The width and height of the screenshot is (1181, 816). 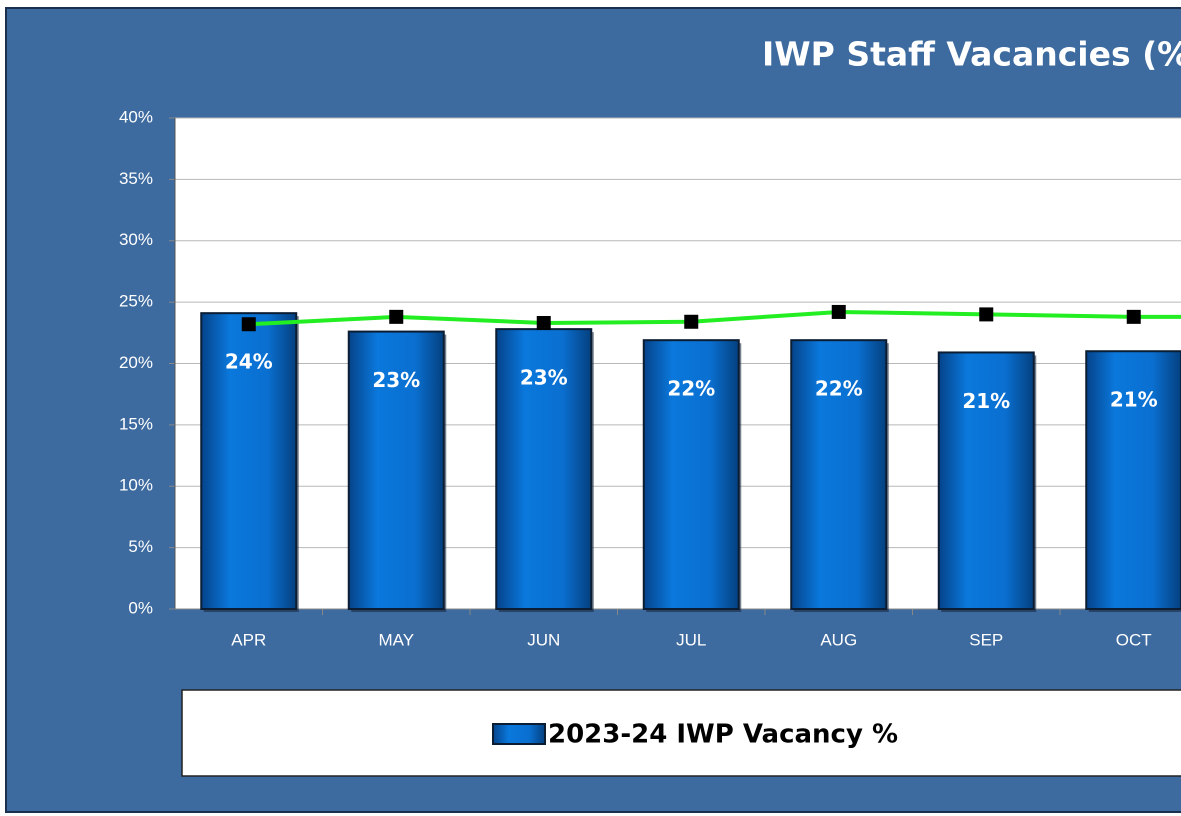 What do you see at coordinates (249, 362) in the screenshot?
I see `data-label: 24%` at bounding box center [249, 362].